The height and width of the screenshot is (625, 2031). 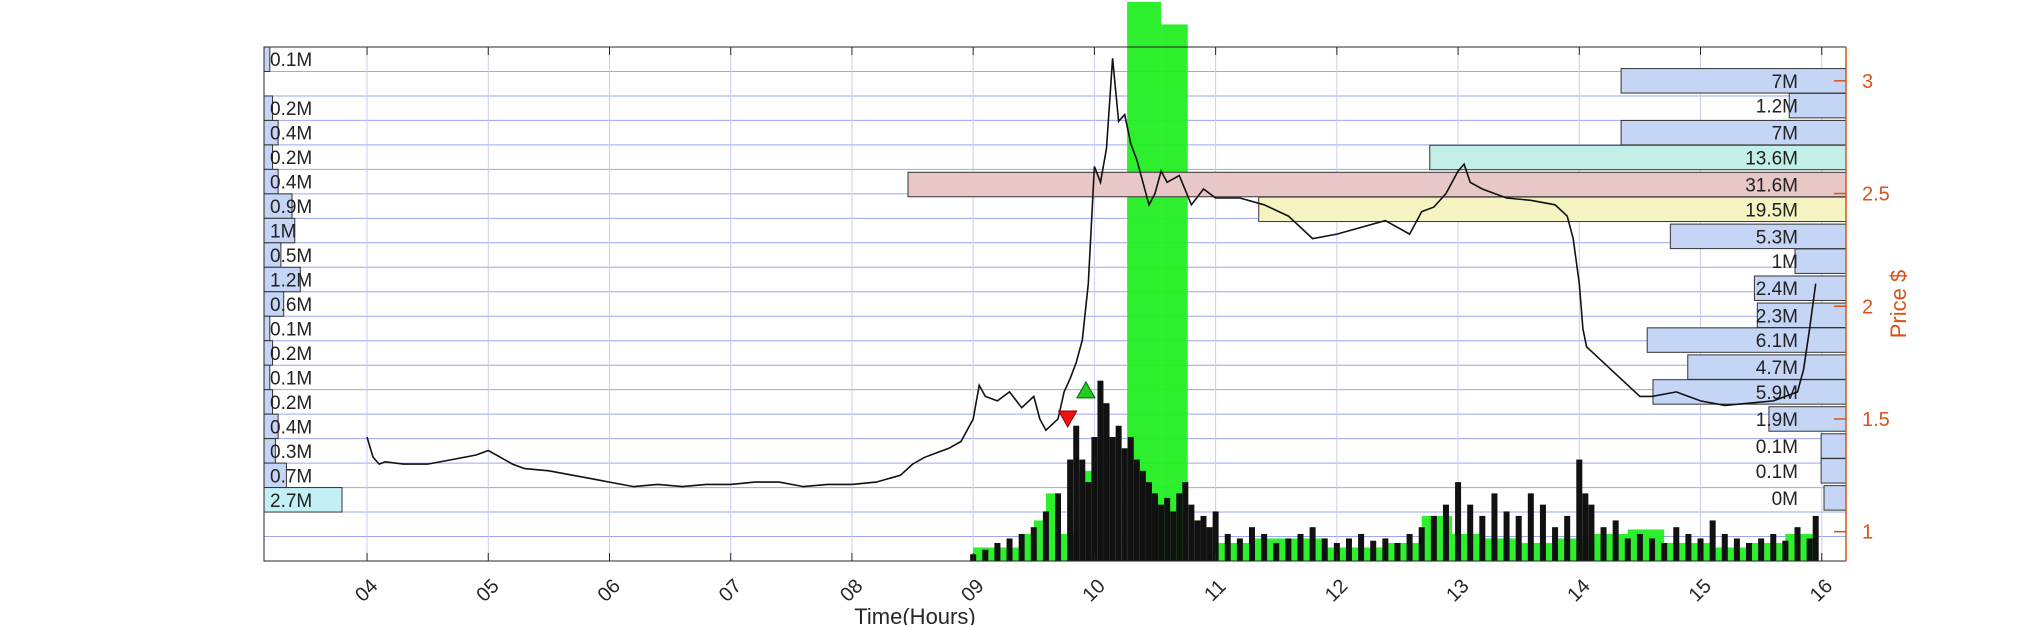 What do you see at coordinates (1771, 186) in the screenshot?
I see `right-profile-label: 31.6M` at bounding box center [1771, 186].